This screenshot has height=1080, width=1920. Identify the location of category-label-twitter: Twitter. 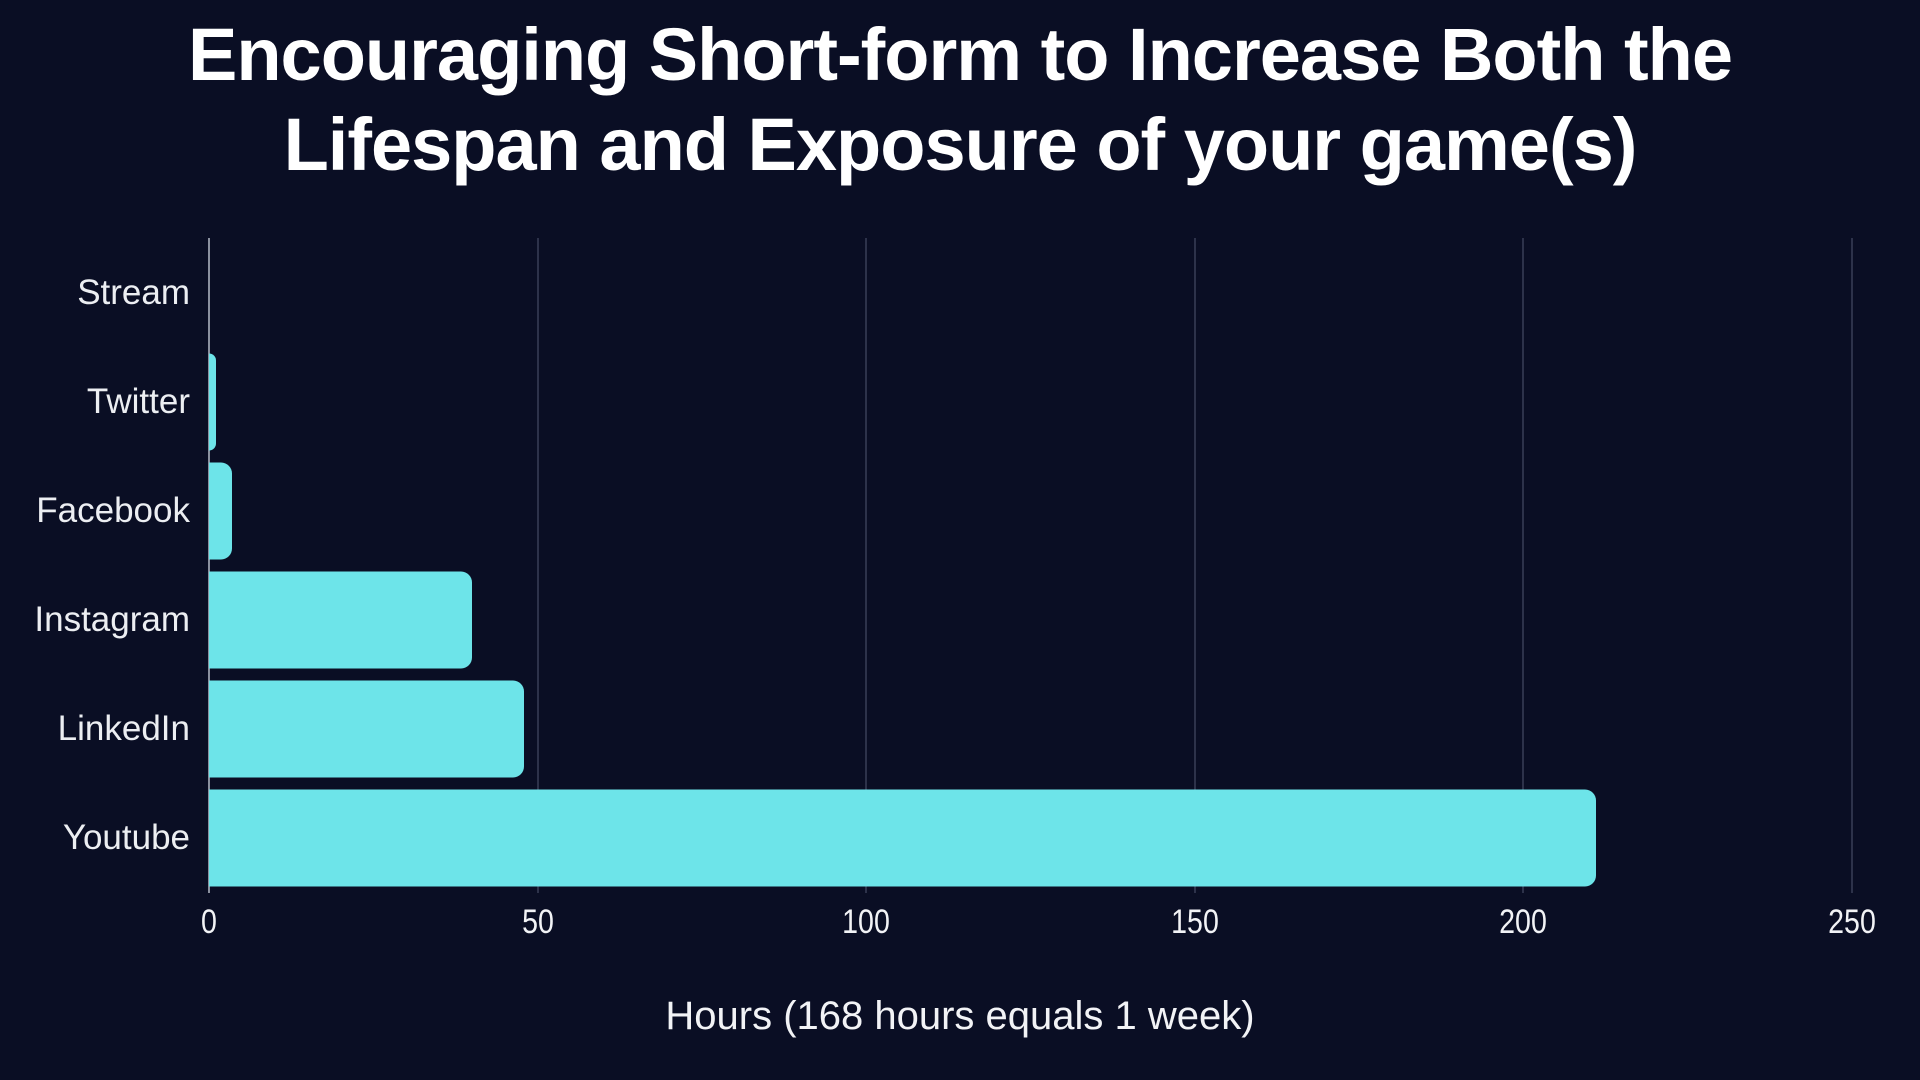
(138, 401).